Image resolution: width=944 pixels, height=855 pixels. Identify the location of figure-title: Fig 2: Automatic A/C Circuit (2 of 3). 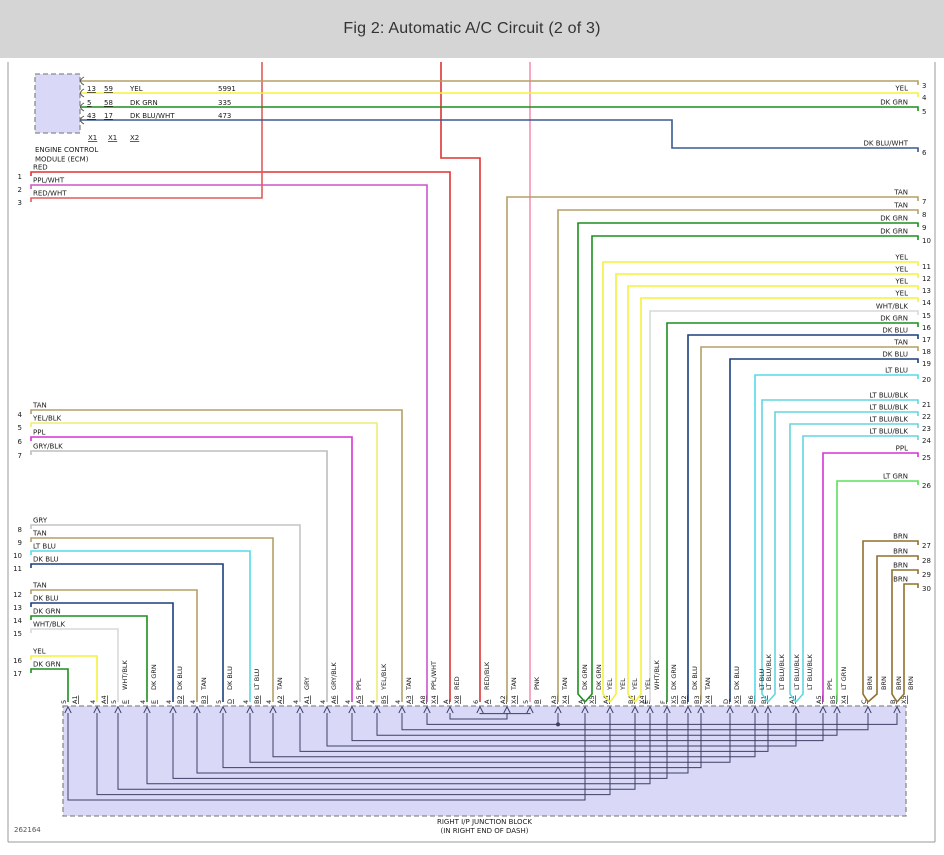
(472, 28).